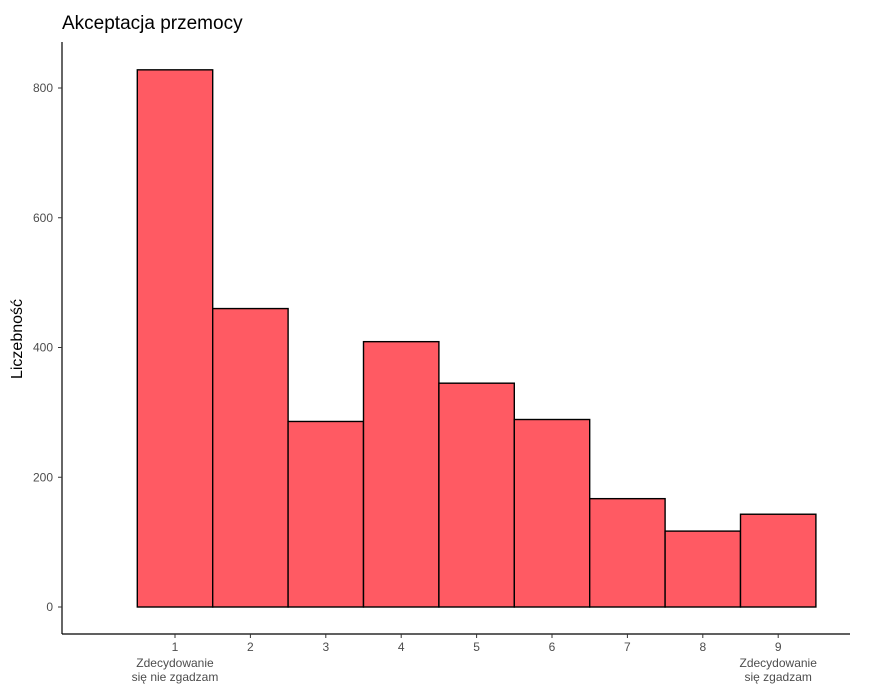 This screenshot has height=686, width=877. I want to click on y-tick-label-600: 600, so click(43, 218).